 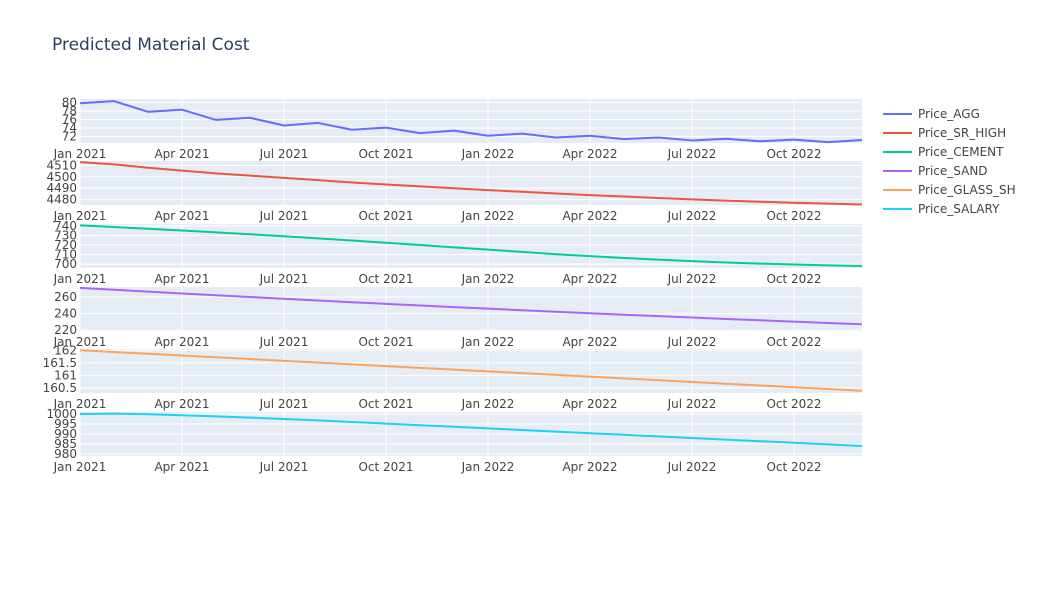 I want to click on y-tick-label: 4490, so click(x=61, y=188).